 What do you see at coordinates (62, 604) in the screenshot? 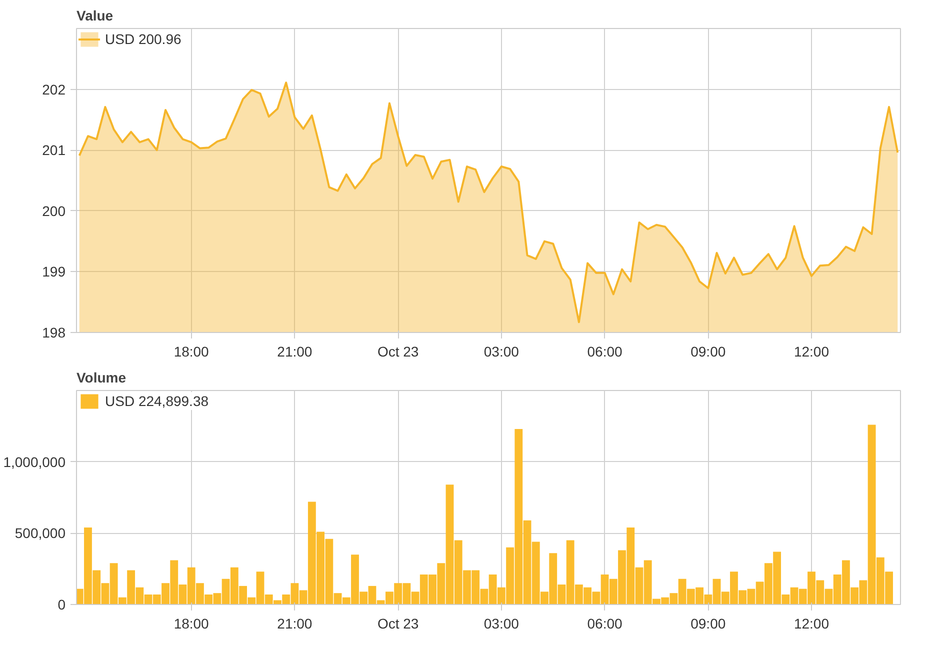
I see `y-tick-label: 0` at bounding box center [62, 604].